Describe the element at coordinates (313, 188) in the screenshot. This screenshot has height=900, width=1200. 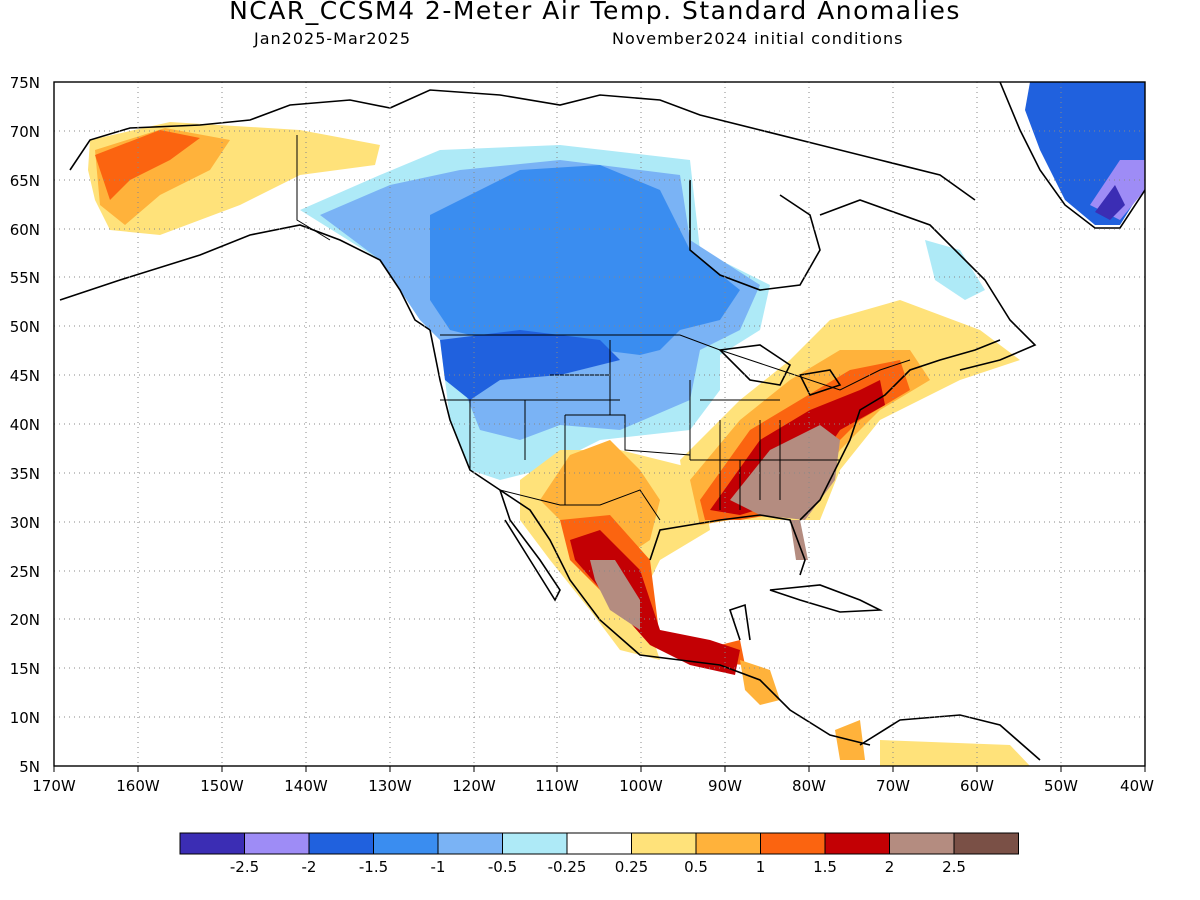
I see `alaska-border` at that location.